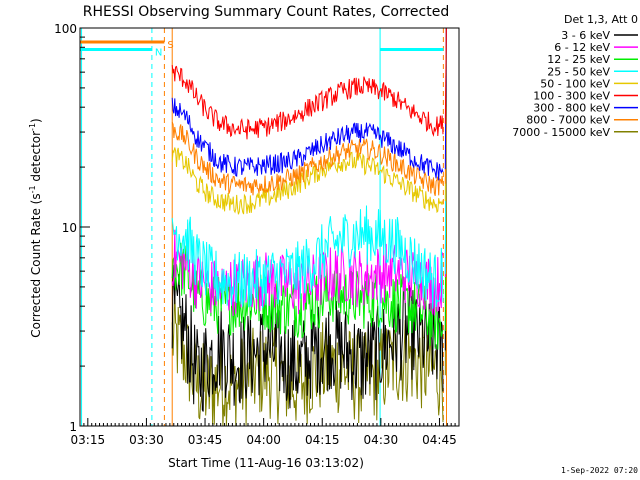 The image size is (640, 480). What do you see at coordinates (36, 158) in the screenshot?
I see `y-axis-label-mid: detector` at bounding box center [36, 158].